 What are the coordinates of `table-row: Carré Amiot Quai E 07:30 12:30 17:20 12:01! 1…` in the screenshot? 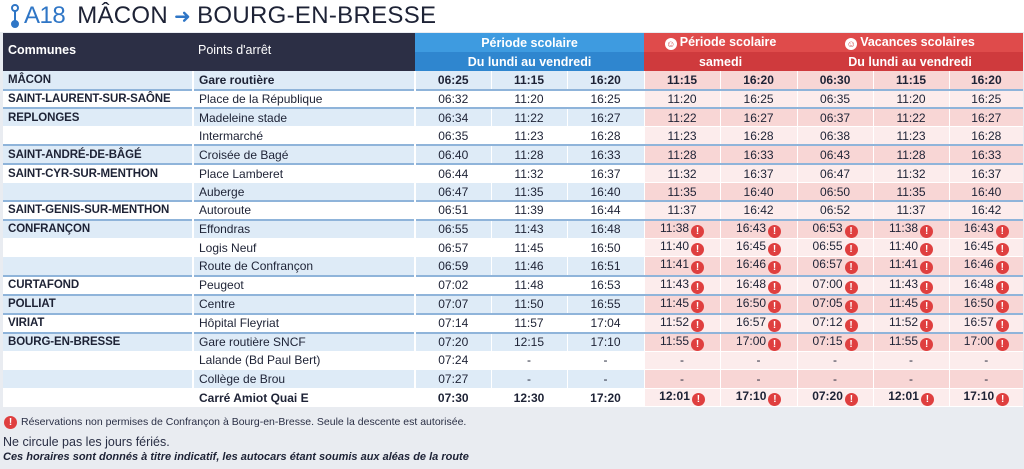 It's located at (513, 398).